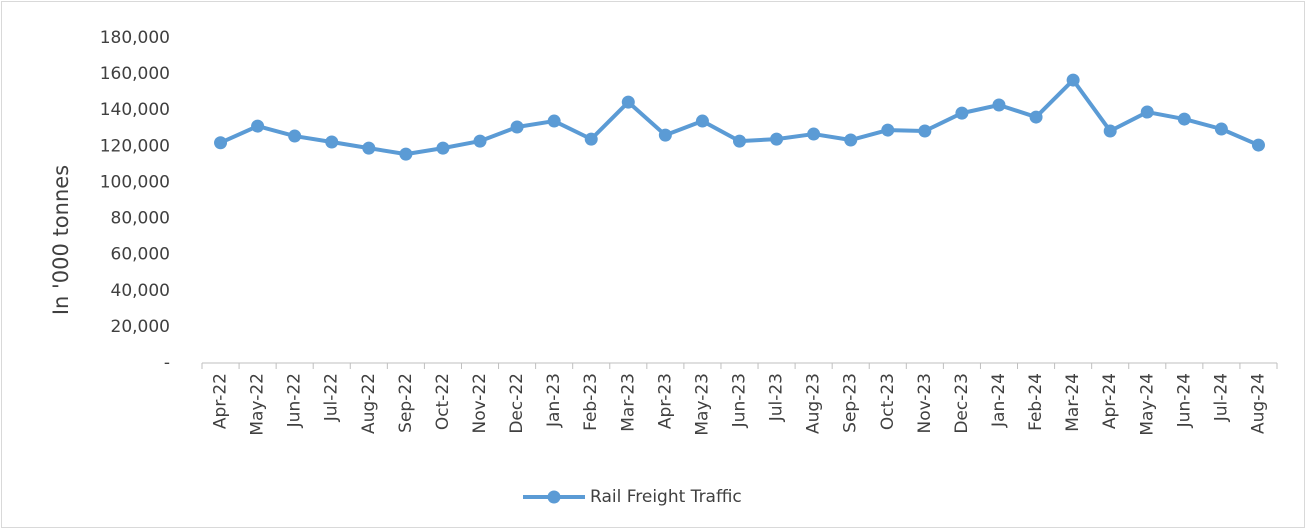  Describe the element at coordinates (135, 146) in the screenshot. I see `y-tick-label: 120,000` at that location.